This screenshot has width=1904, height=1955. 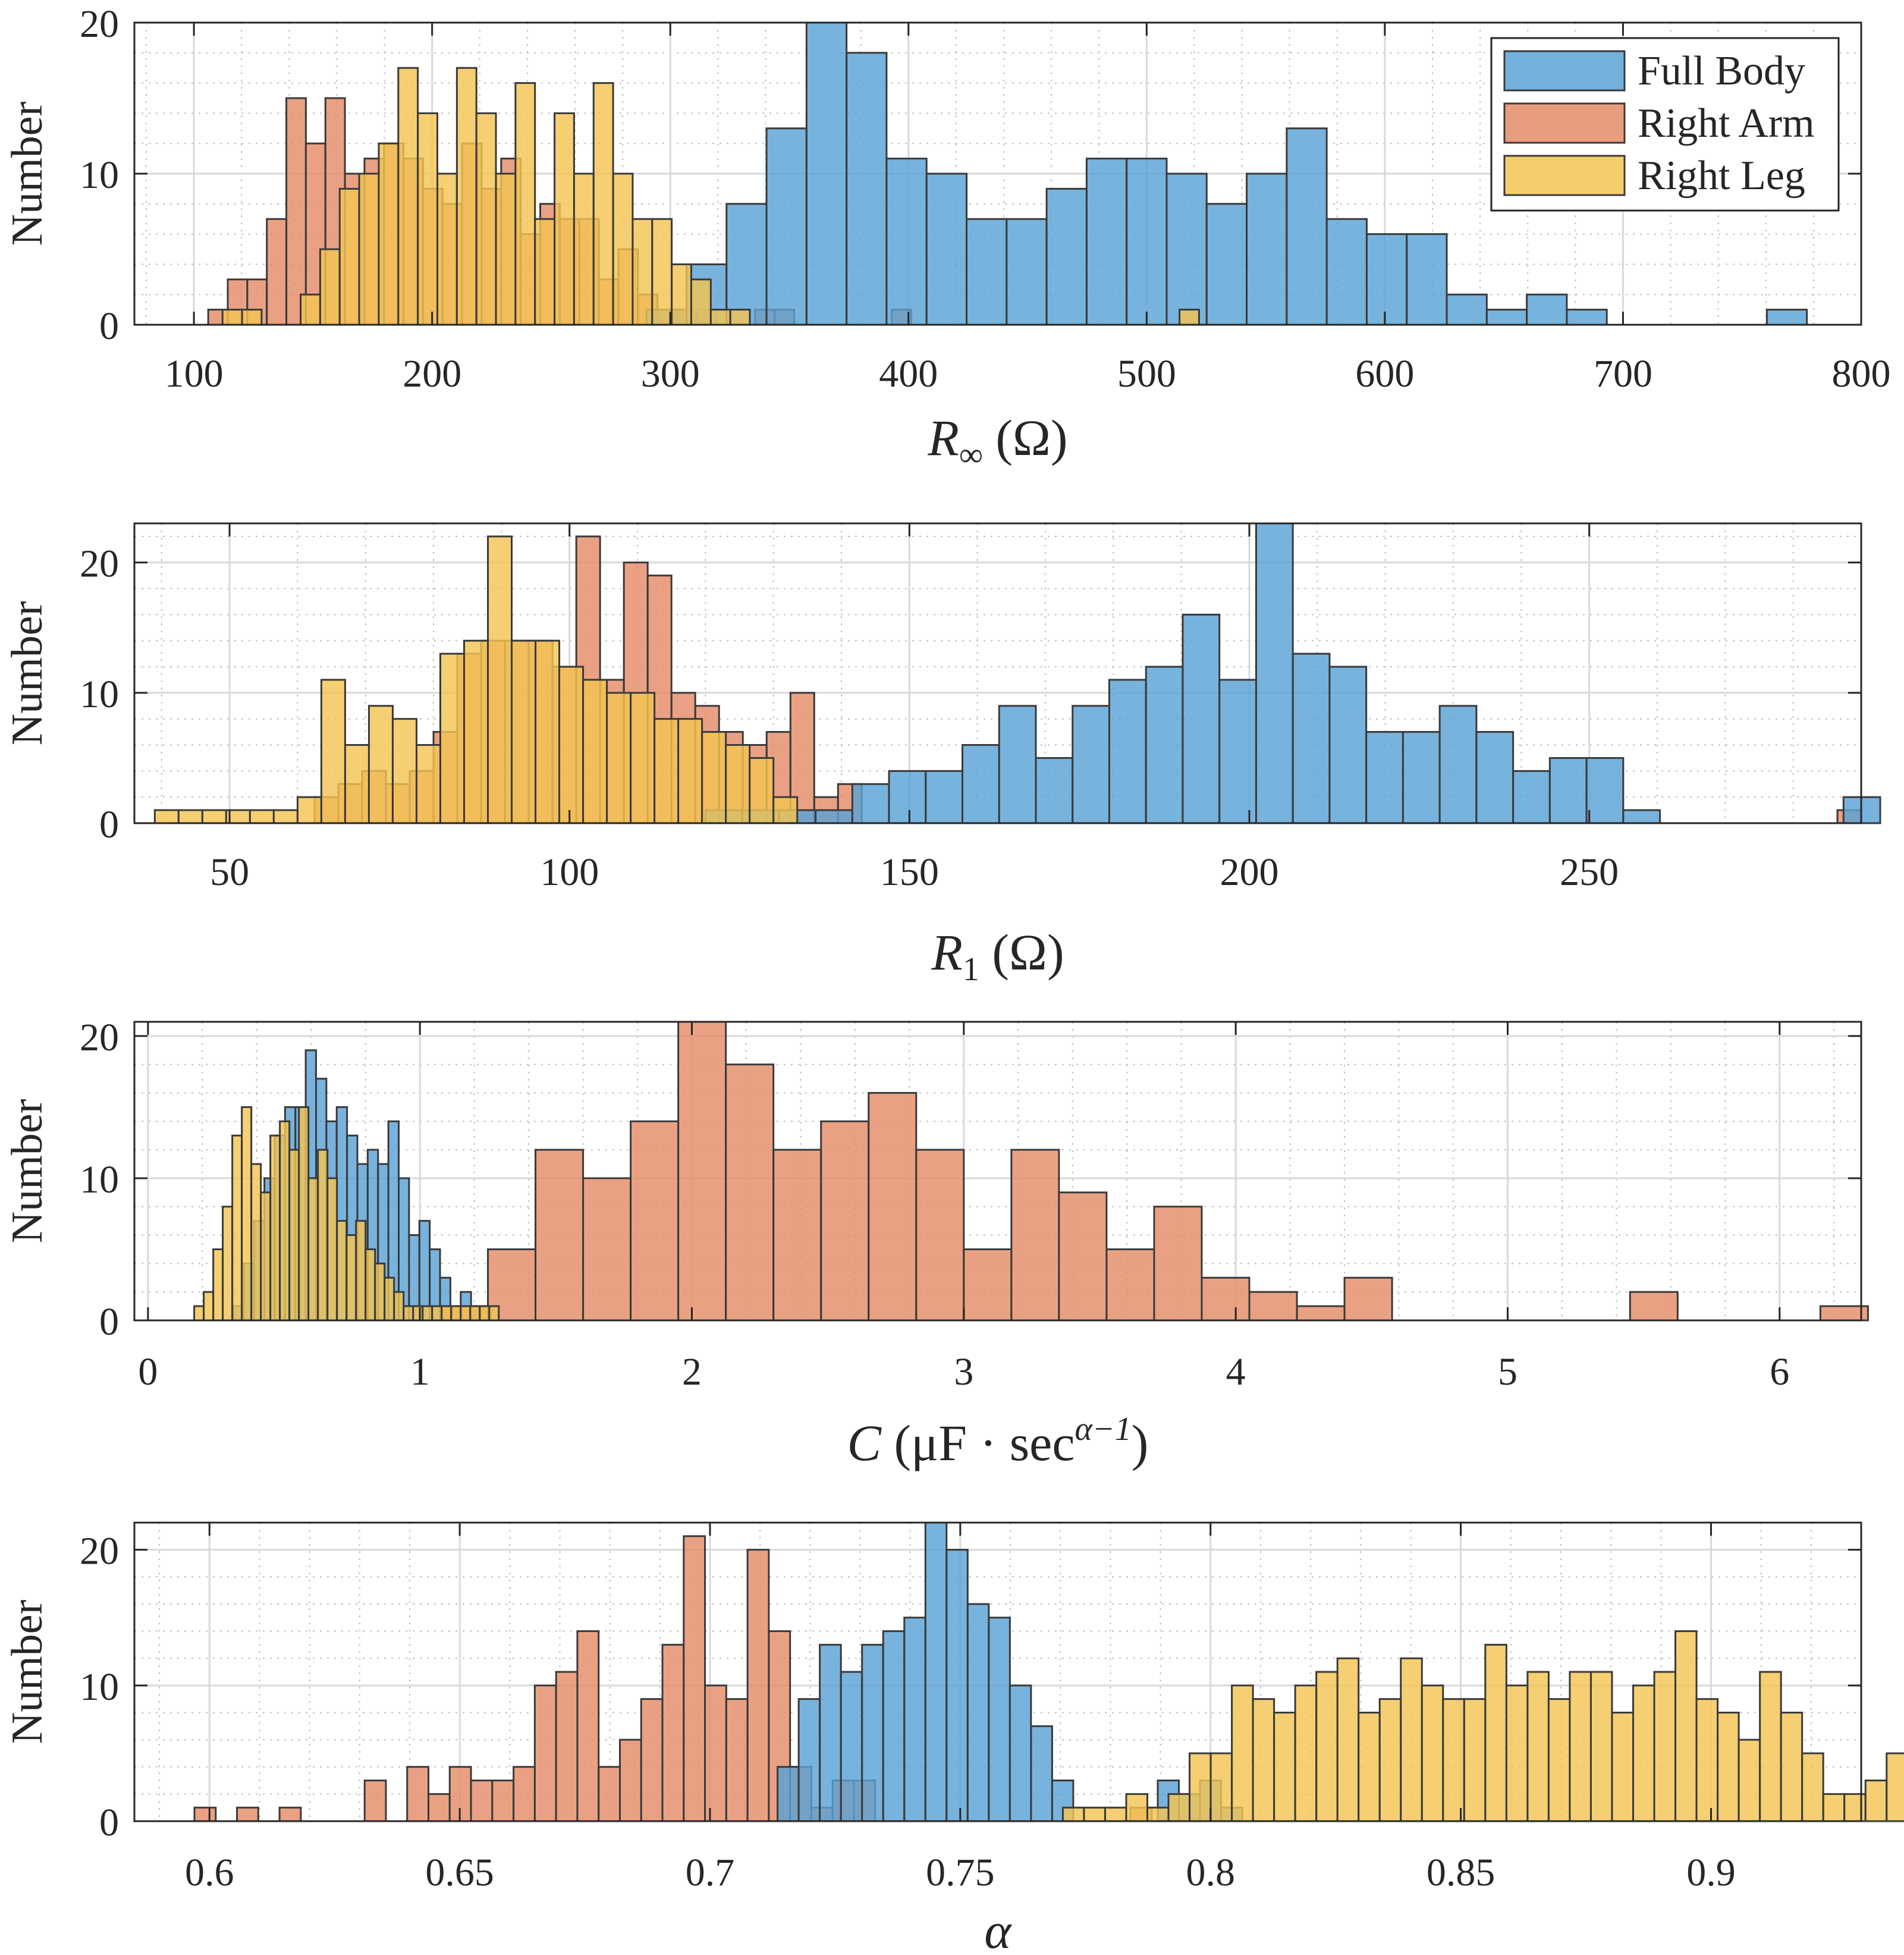 I want to click on x-tick-label: 150, so click(x=909, y=872).